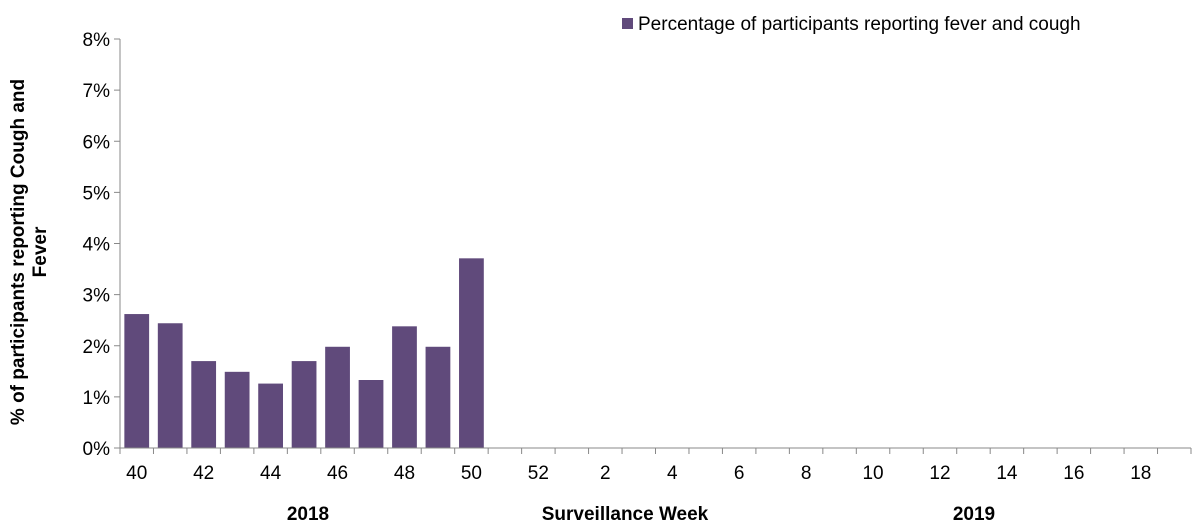 Image resolution: width=1195 pixels, height=527 pixels. Describe the element at coordinates (1140, 473) in the screenshot. I see `x-tick-label: 18` at that location.